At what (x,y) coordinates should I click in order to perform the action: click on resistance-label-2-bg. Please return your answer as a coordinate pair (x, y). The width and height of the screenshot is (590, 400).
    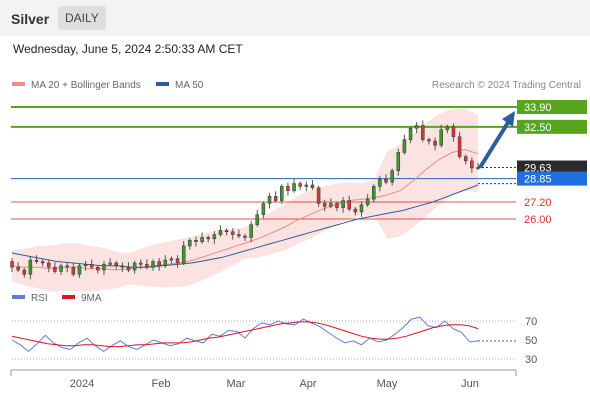
    Looking at the image, I should click on (552, 107).